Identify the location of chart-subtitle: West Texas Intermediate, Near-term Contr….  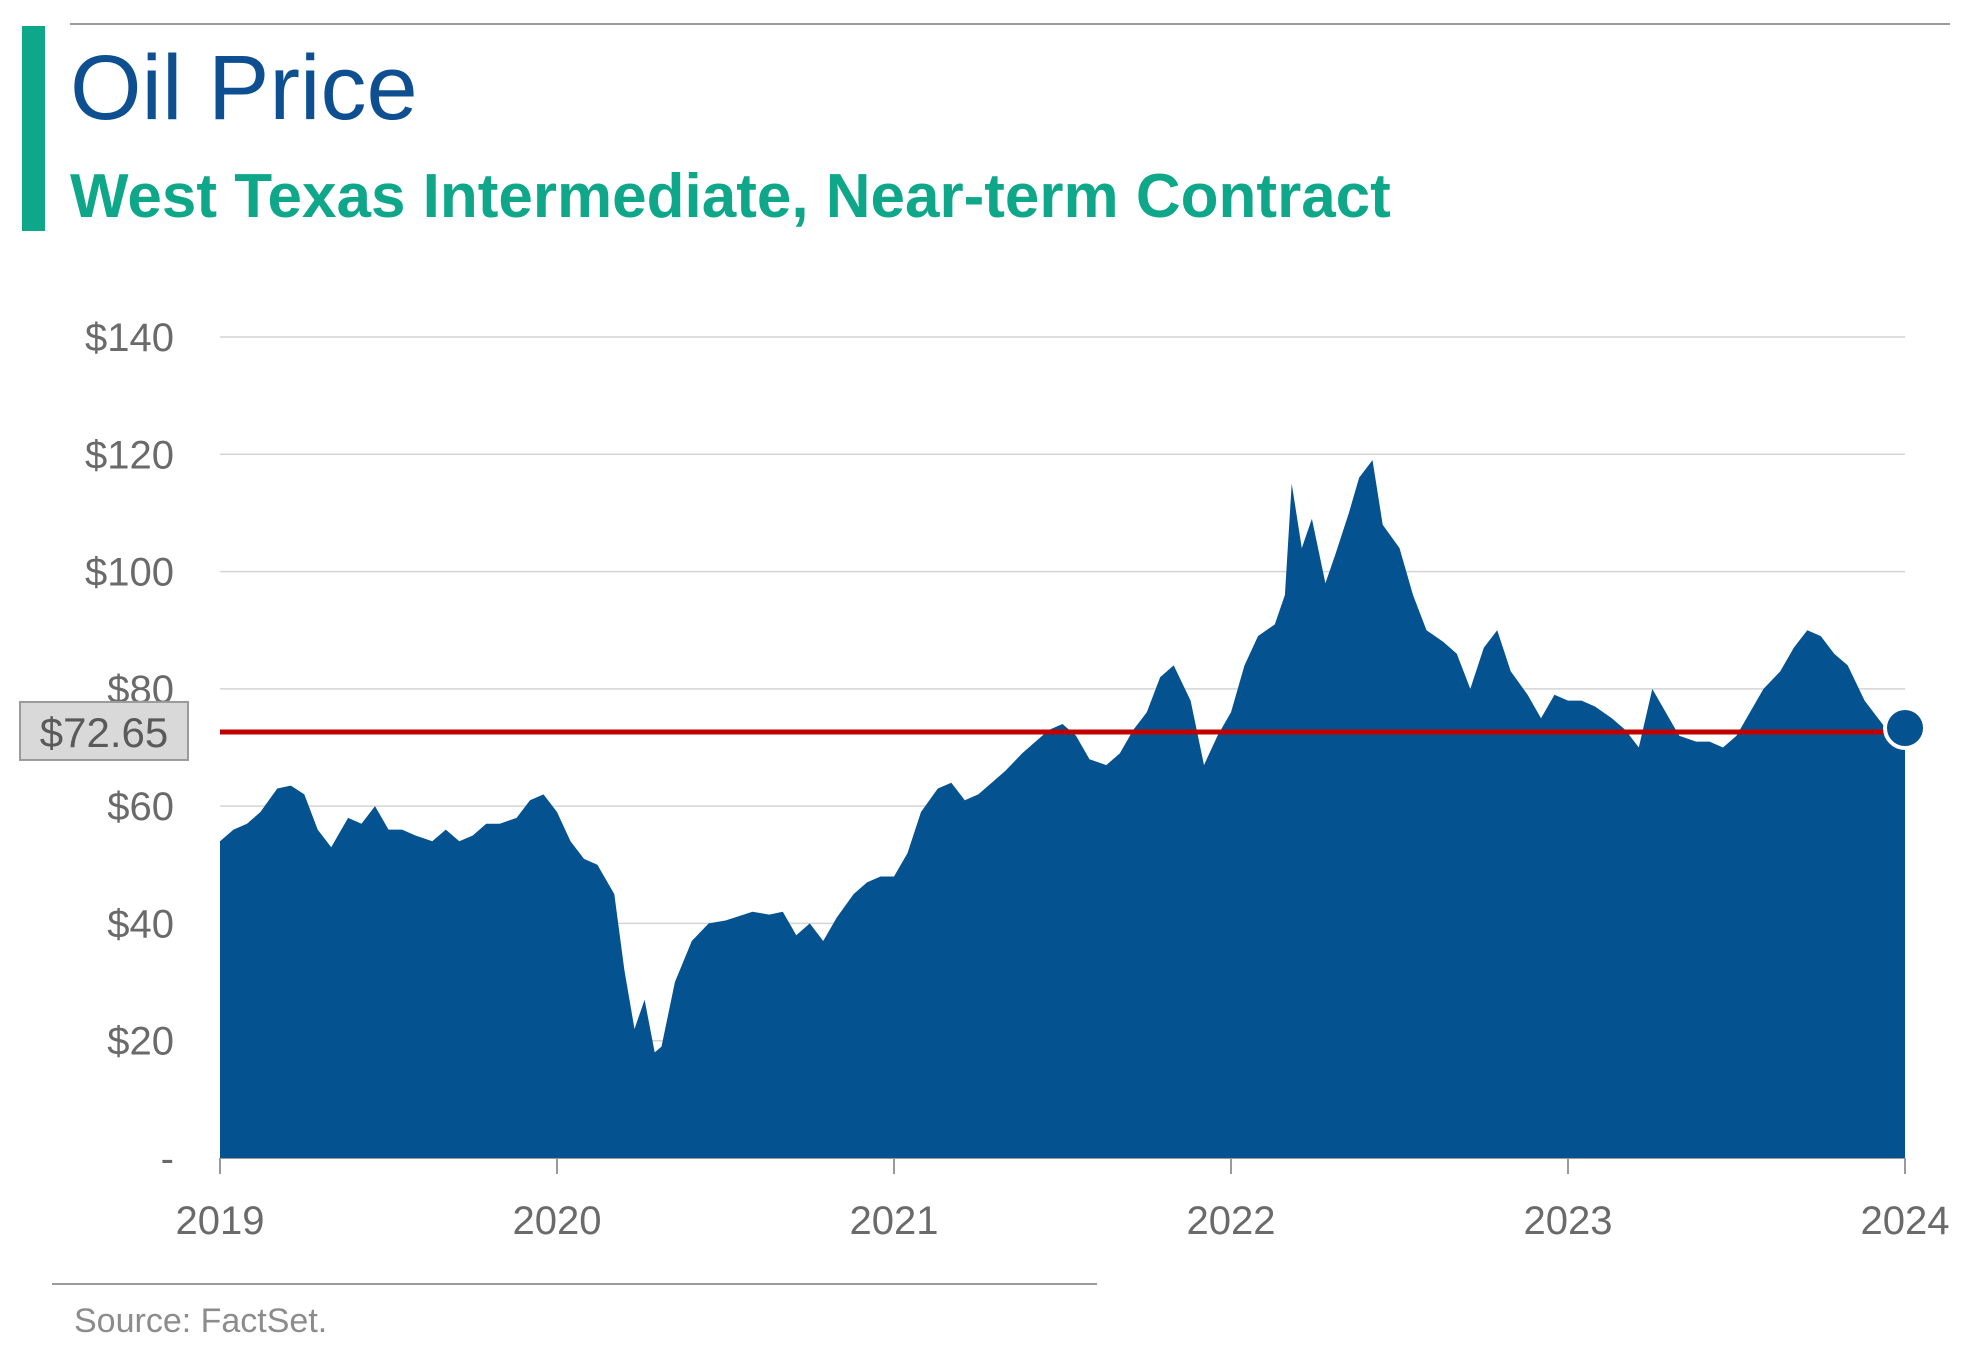
(730, 196).